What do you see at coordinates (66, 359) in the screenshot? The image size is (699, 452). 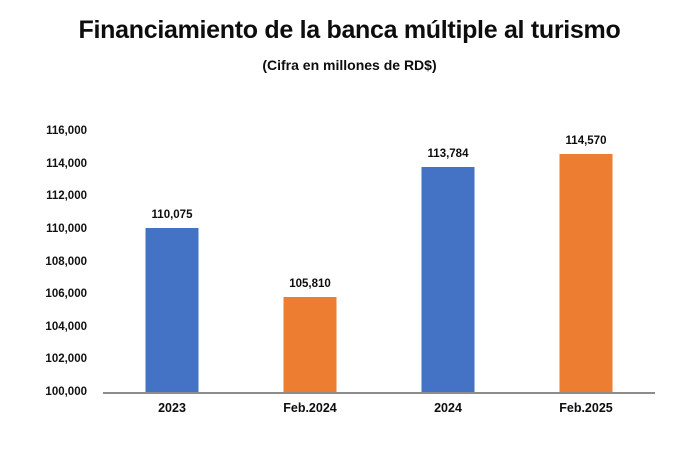 I see `y-tick-label: 102,000` at bounding box center [66, 359].